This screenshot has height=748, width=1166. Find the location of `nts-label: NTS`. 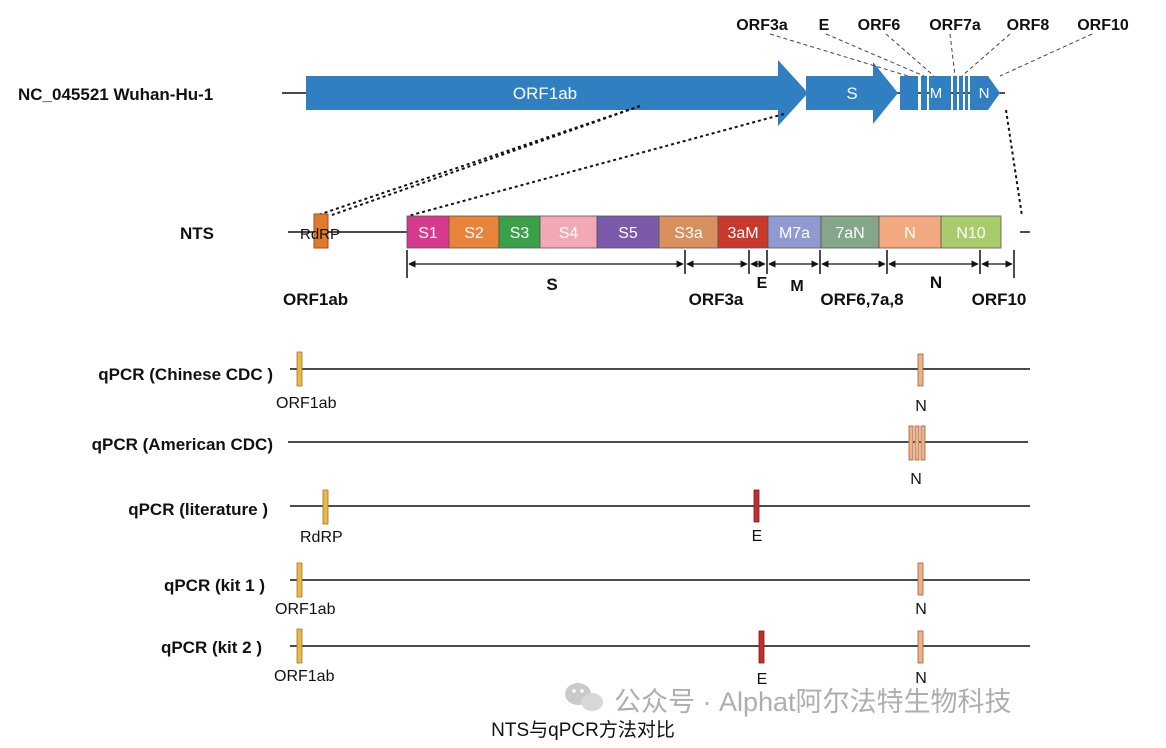

nts-label: NTS is located at coordinates (197, 233).